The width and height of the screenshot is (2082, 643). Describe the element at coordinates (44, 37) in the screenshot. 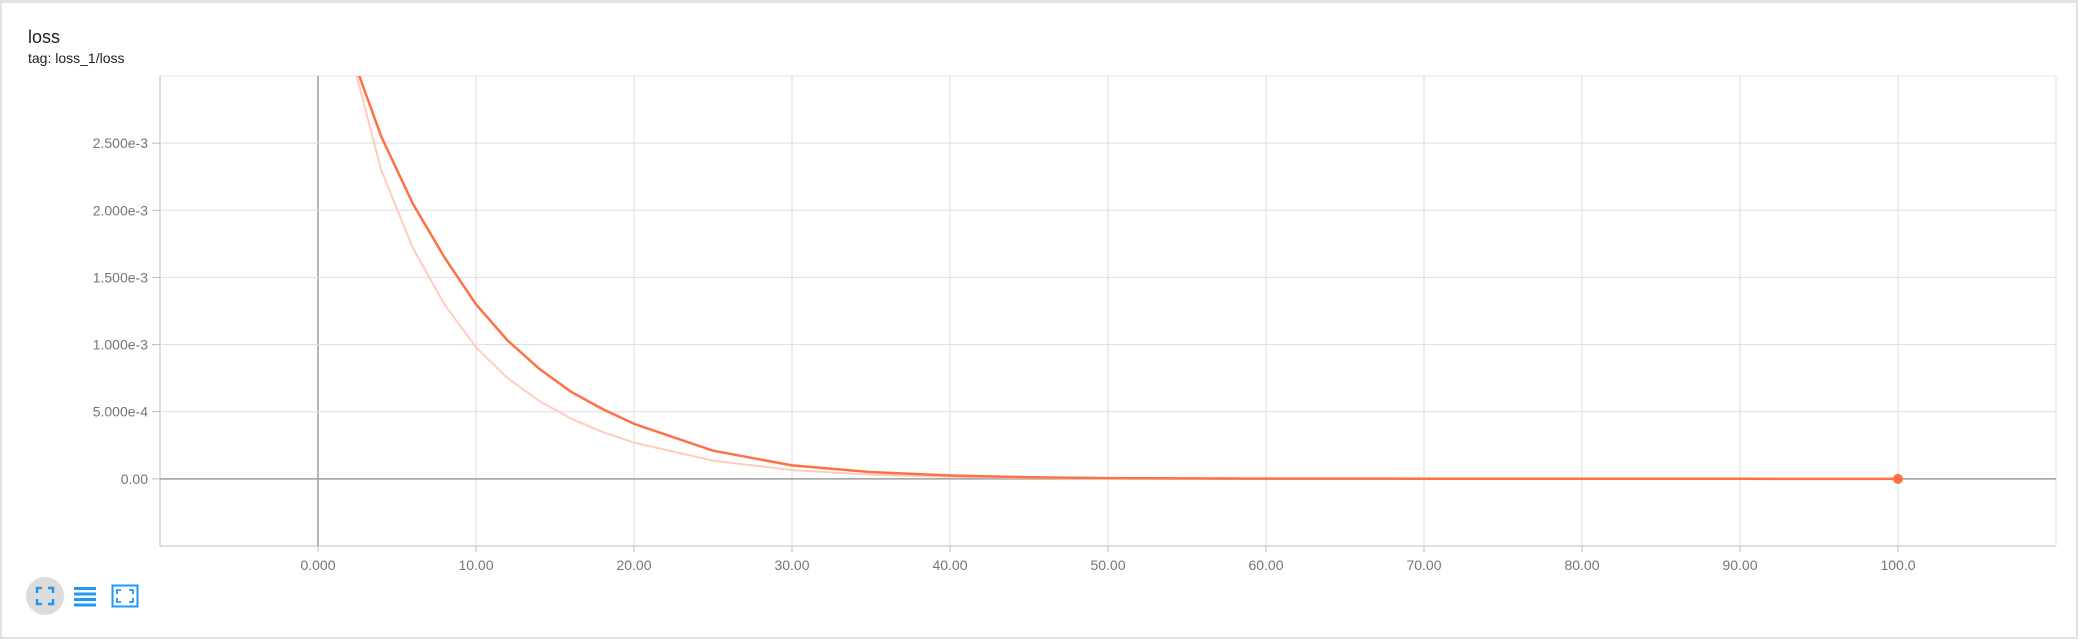

I see `chart-title: loss` at that location.